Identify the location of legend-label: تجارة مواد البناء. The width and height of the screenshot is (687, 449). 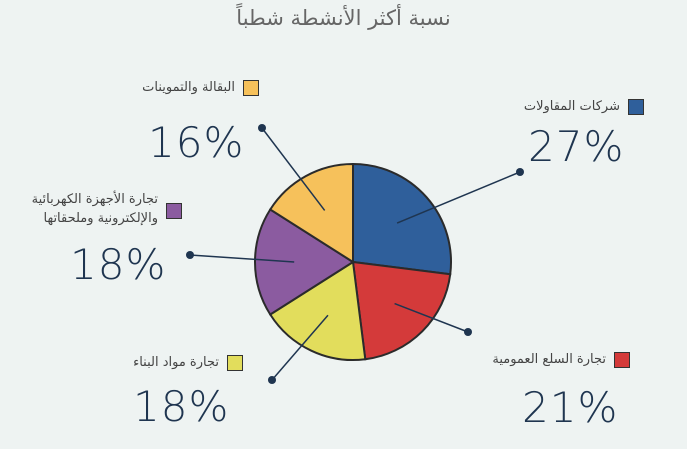
(176, 362).